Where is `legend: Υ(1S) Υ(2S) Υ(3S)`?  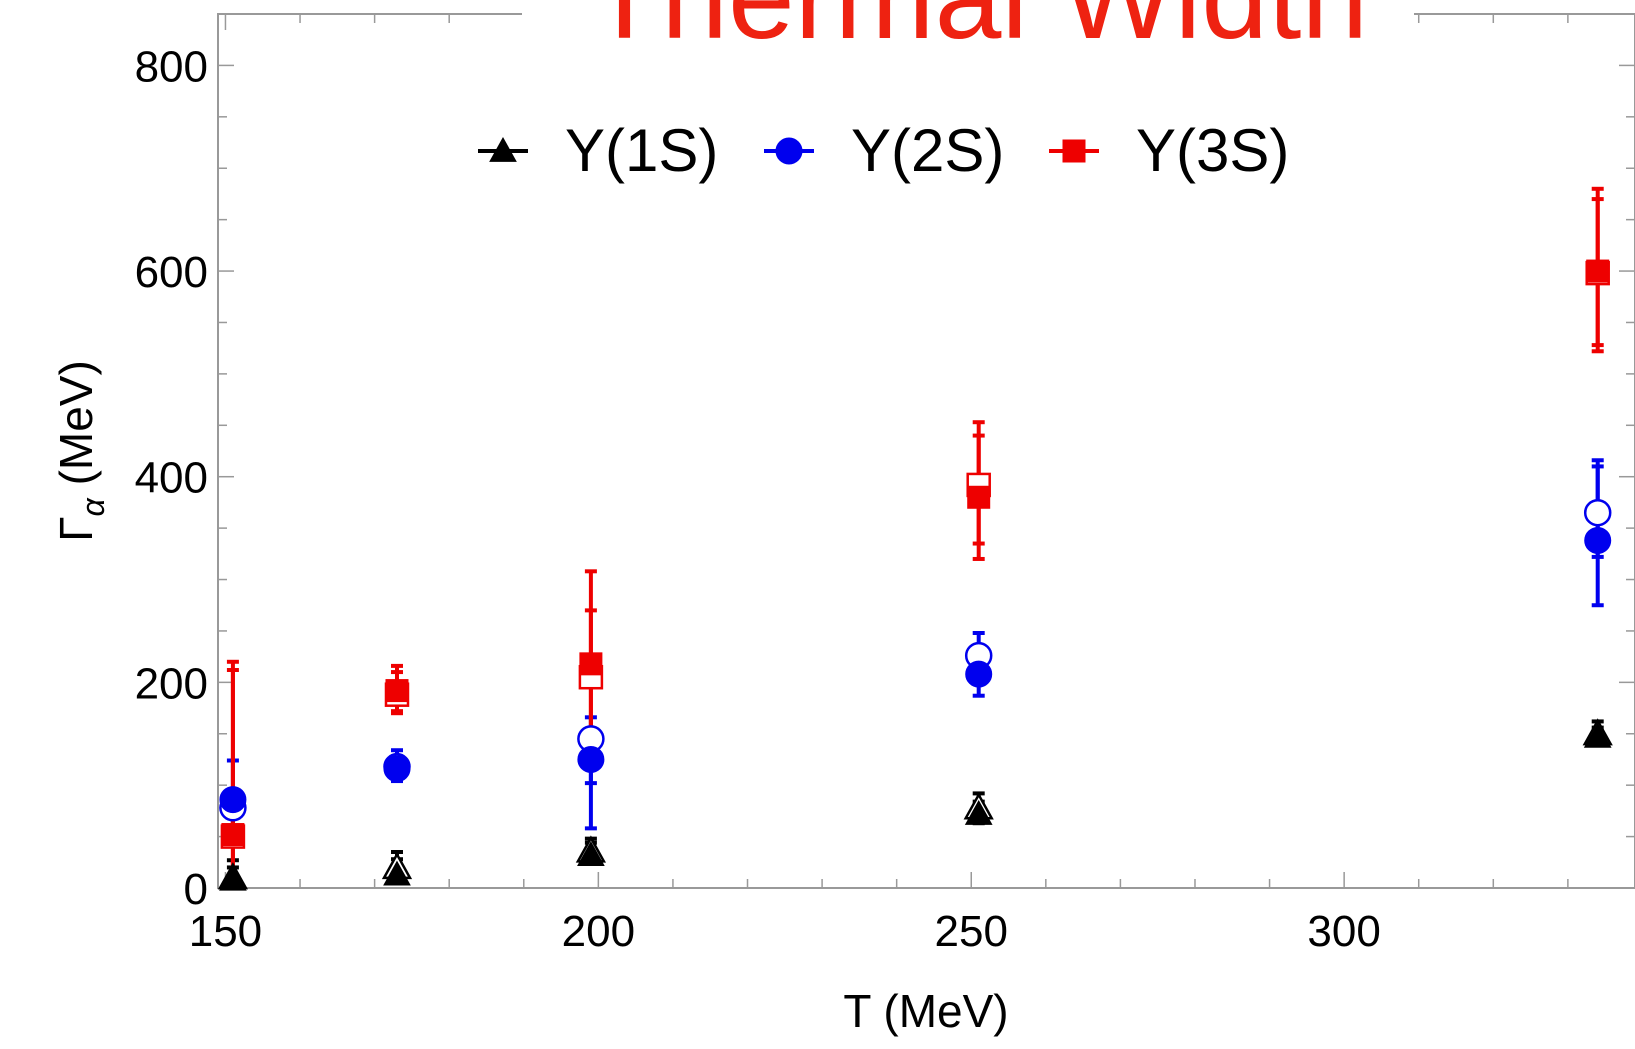
legend: Υ(1S) Υ(2S) Υ(3S) is located at coordinates (883, 150).